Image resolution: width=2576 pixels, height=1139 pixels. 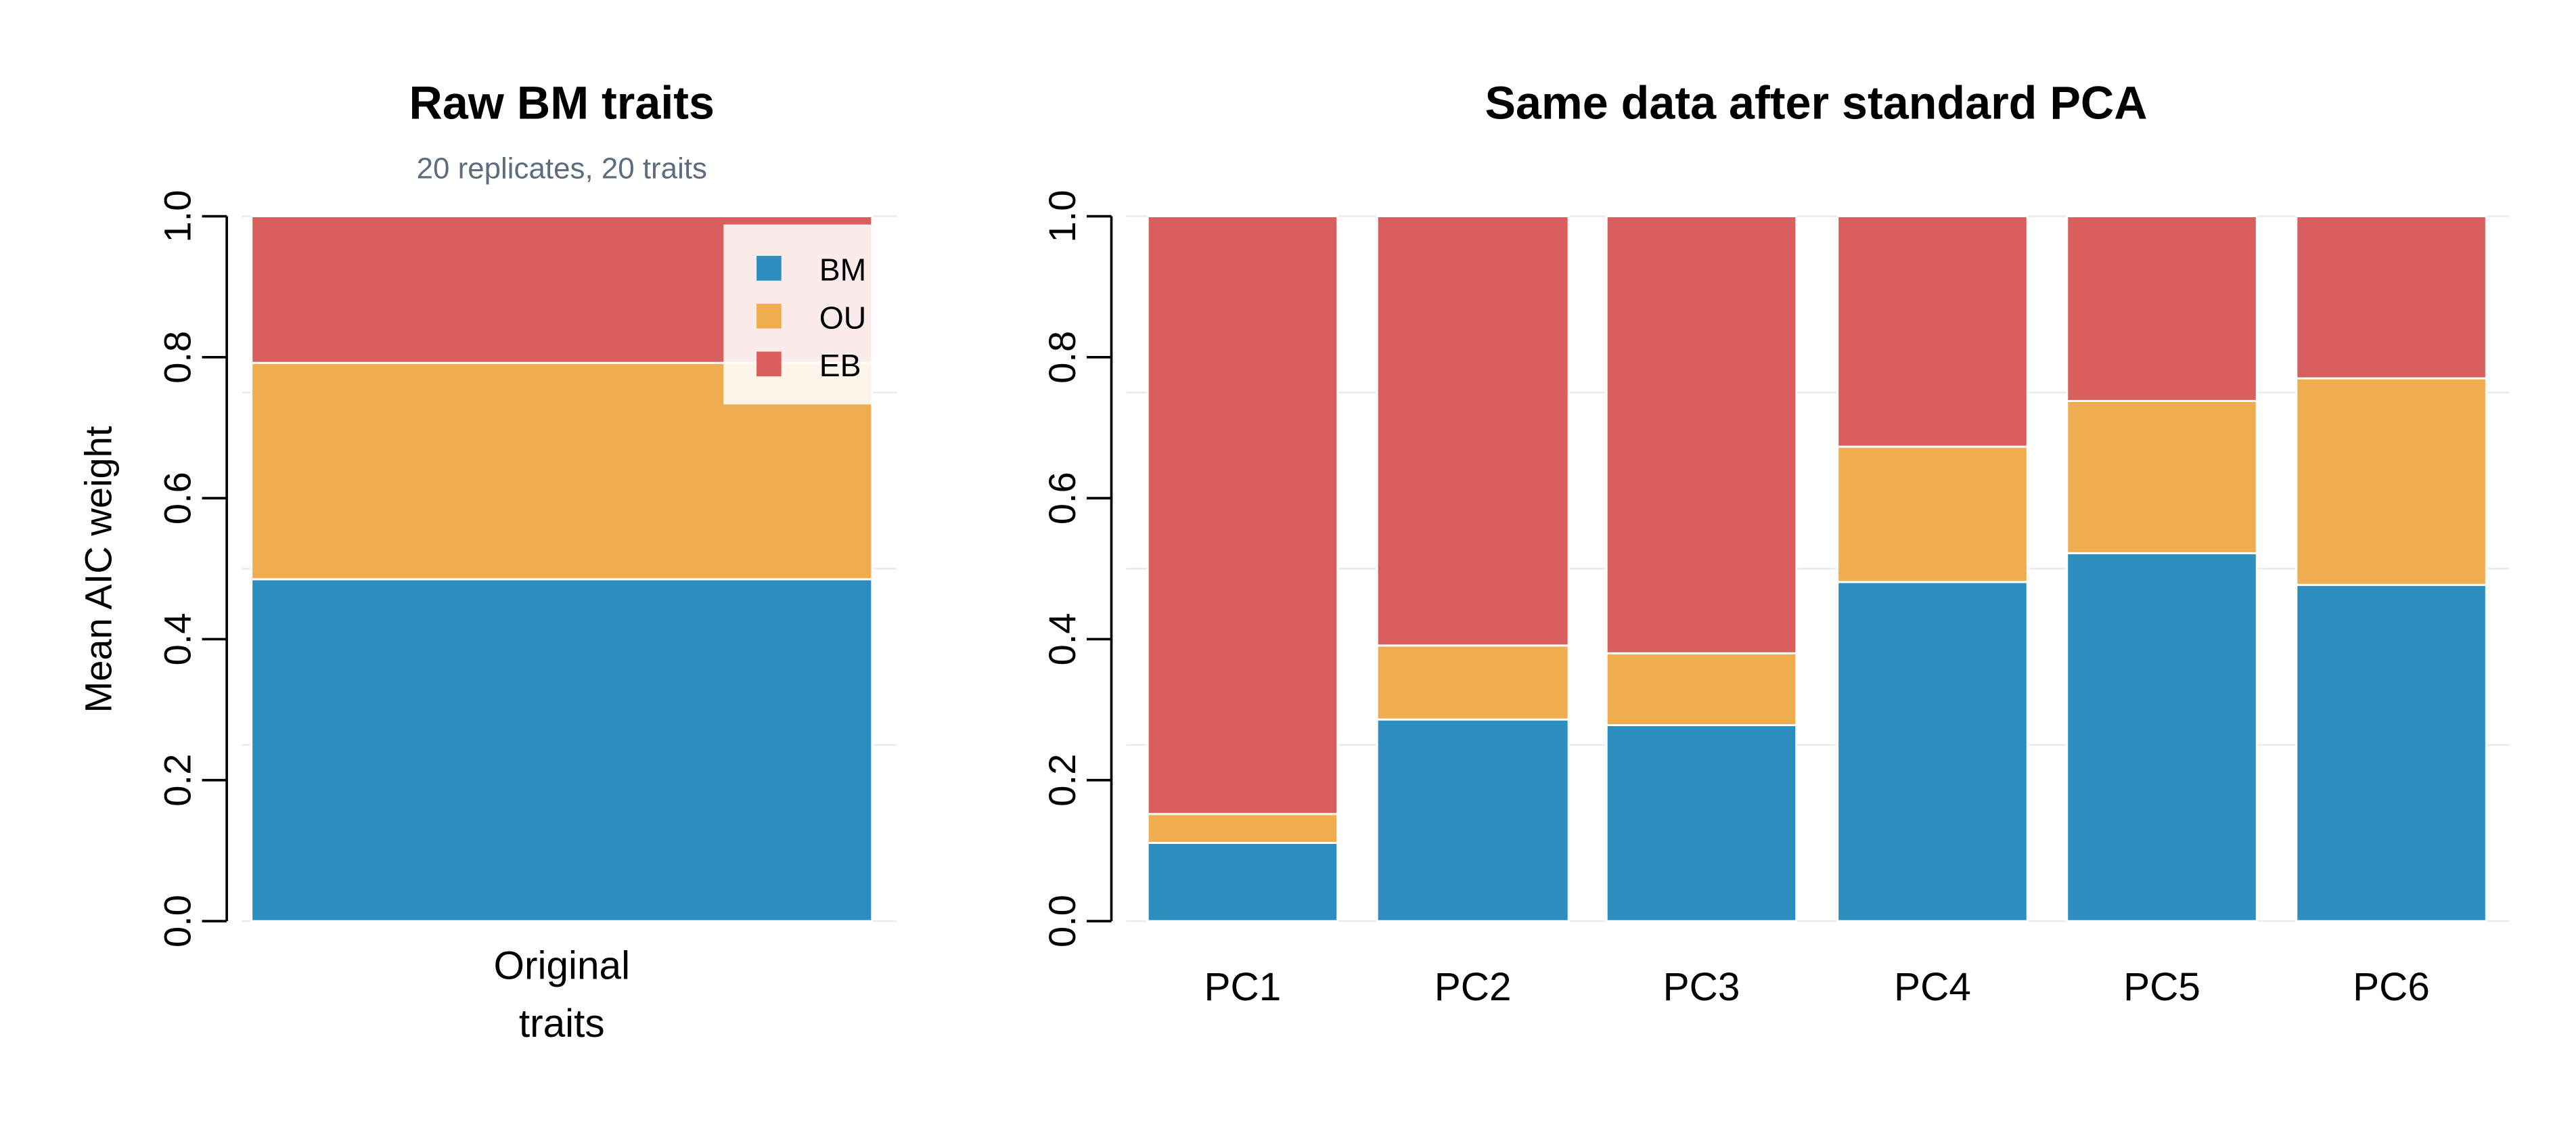 What do you see at coordinates (1932, 987) in the screenshot?
I see `x-tick-label: PC4` at bounding box center [1932, 987].